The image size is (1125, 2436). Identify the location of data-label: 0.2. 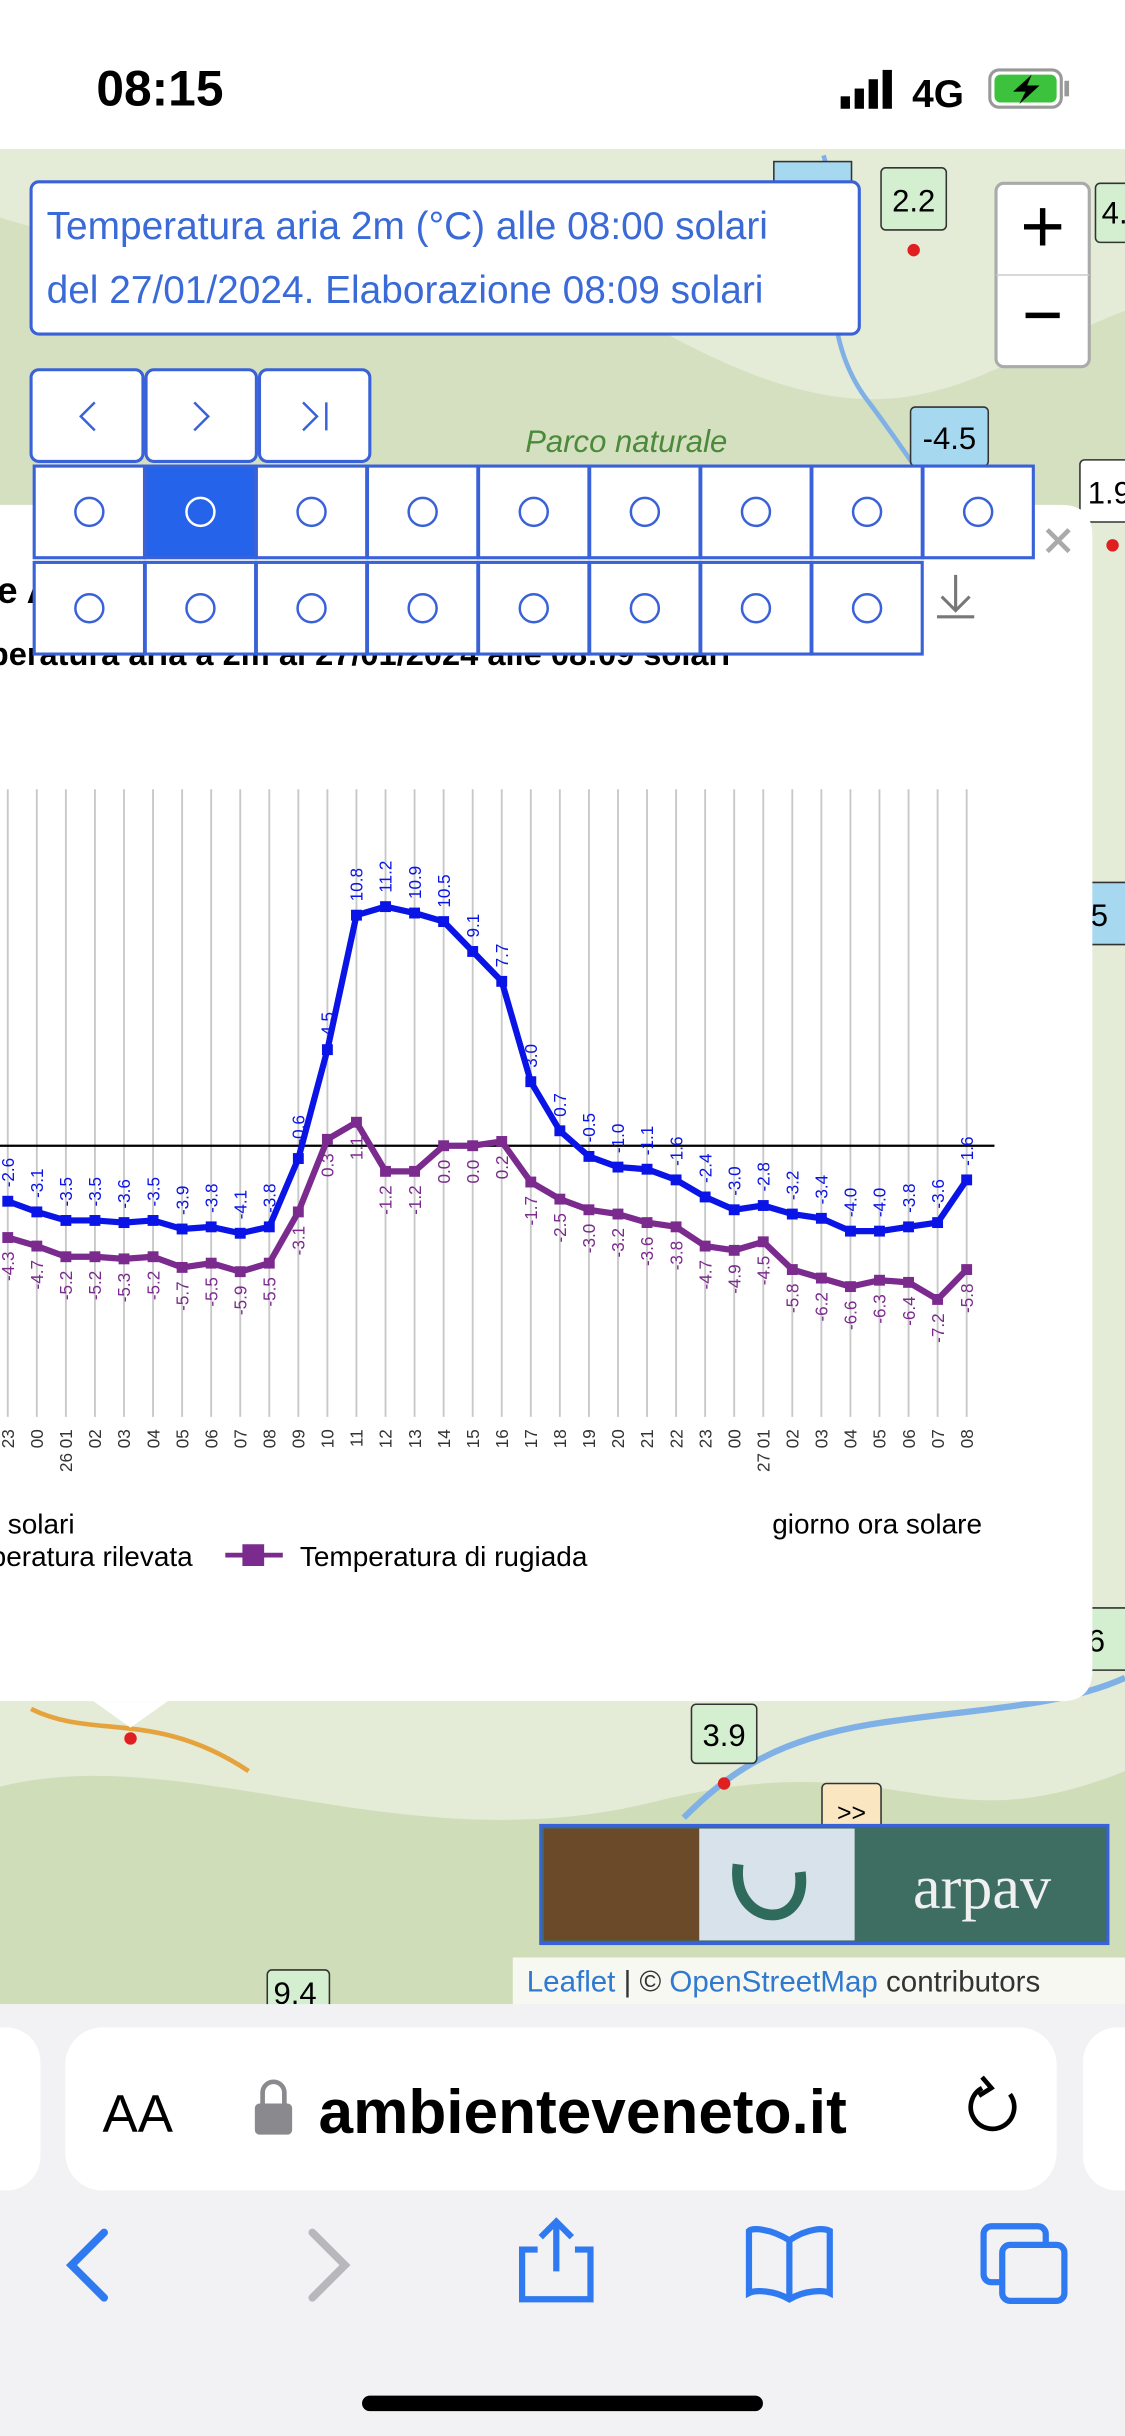
(502, 1167).